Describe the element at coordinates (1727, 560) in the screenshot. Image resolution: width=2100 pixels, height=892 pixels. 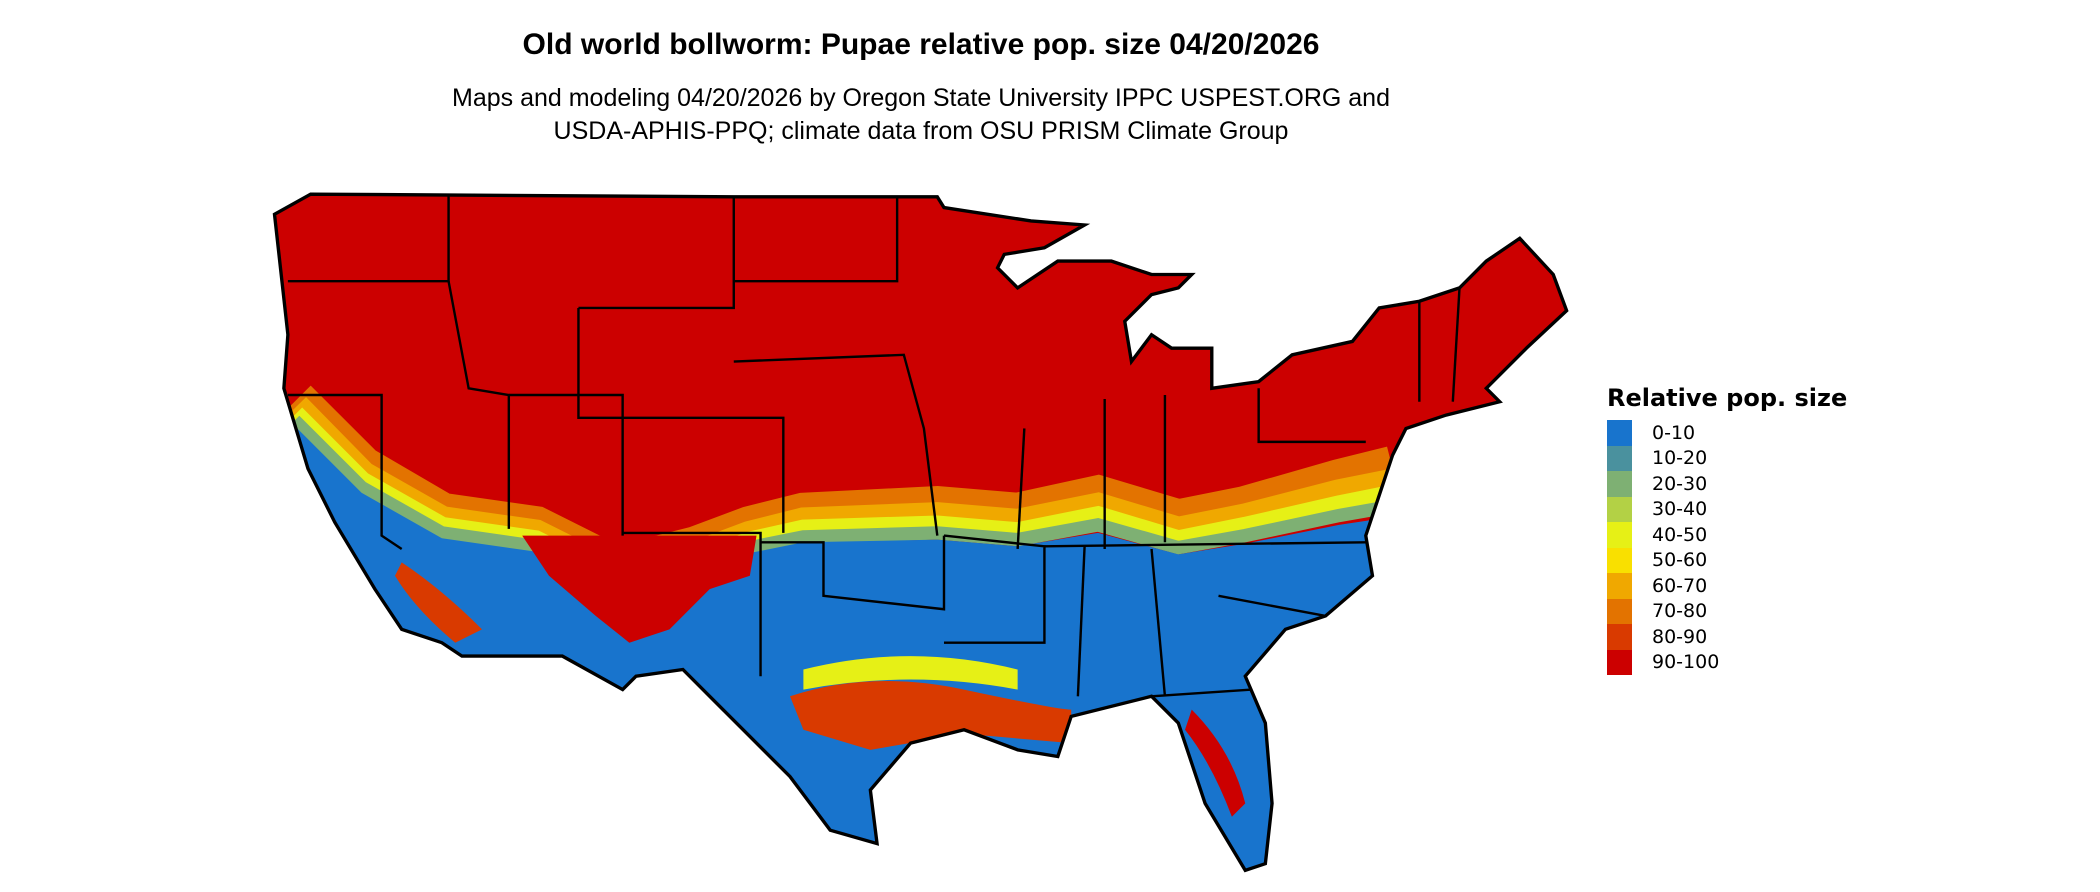
I see `legend-item: 50-60` at that location.